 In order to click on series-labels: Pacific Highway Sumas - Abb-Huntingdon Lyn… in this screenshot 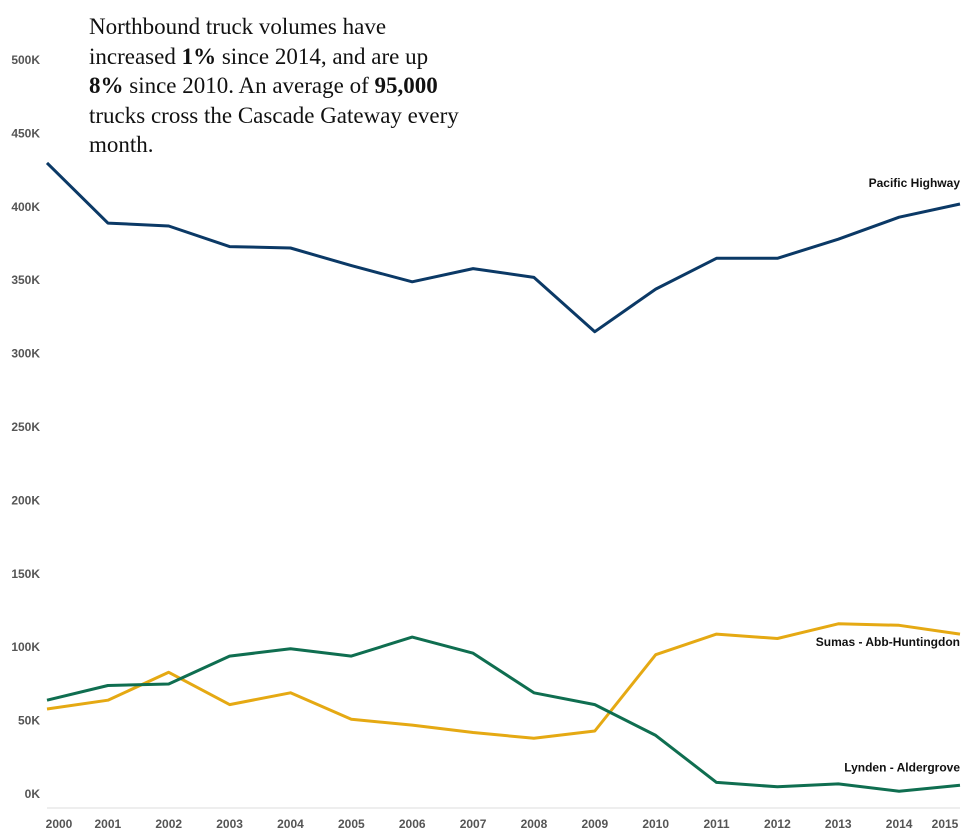, I will do `click(888, 475)`.